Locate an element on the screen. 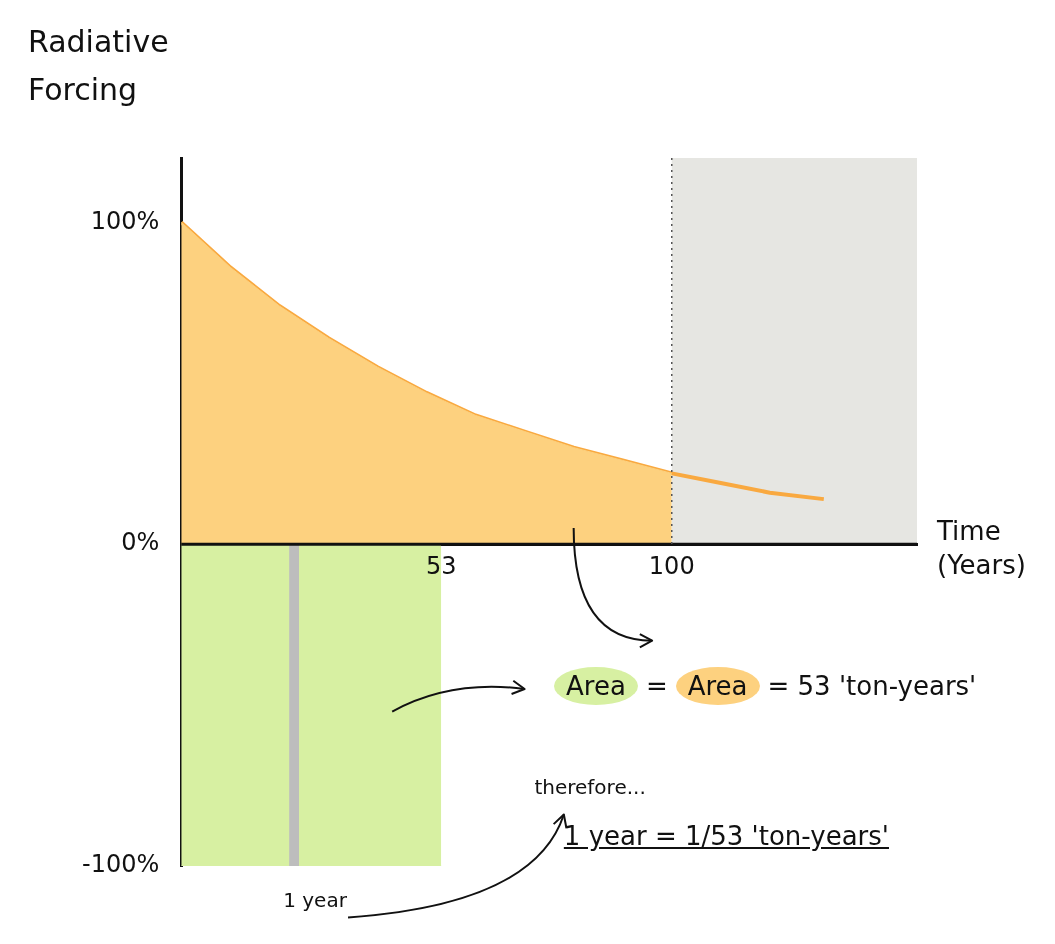 The height and width of the screenshot is (944, 1055). x-tick-label: 100 is located at coordinates (671, 566).